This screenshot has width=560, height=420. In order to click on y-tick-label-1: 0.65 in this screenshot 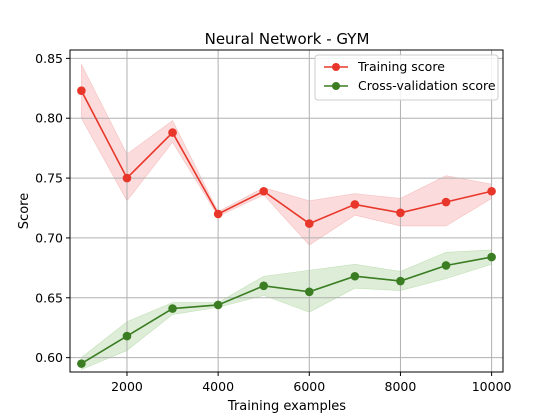, I will do `click(49, 297)`.